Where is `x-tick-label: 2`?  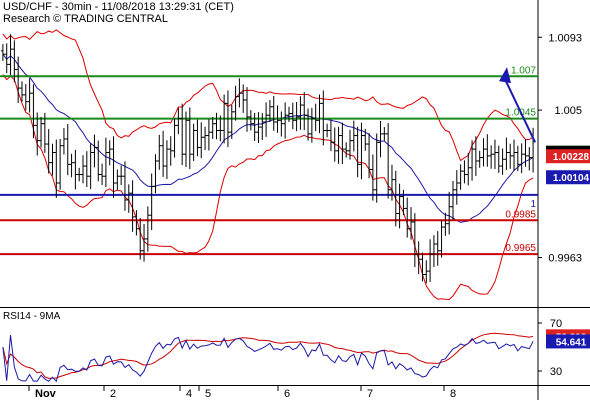 x-tick-label: 2 is located at coordinates (113, 394).